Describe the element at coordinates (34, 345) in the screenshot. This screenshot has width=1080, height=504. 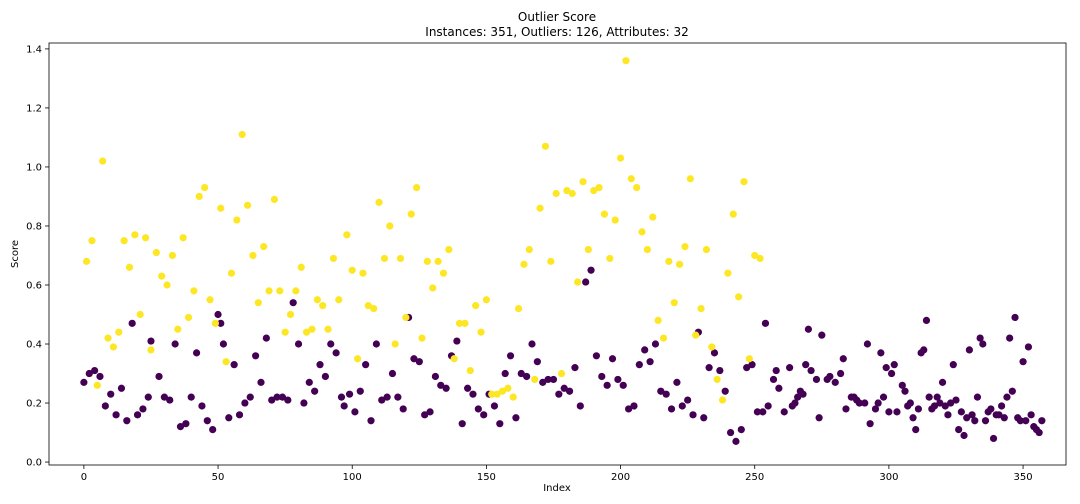
I see `y-tick-label: 0.4` at that location.